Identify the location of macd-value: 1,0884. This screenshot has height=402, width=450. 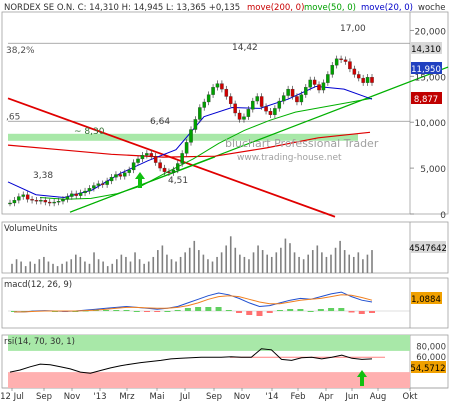
(426, 300).